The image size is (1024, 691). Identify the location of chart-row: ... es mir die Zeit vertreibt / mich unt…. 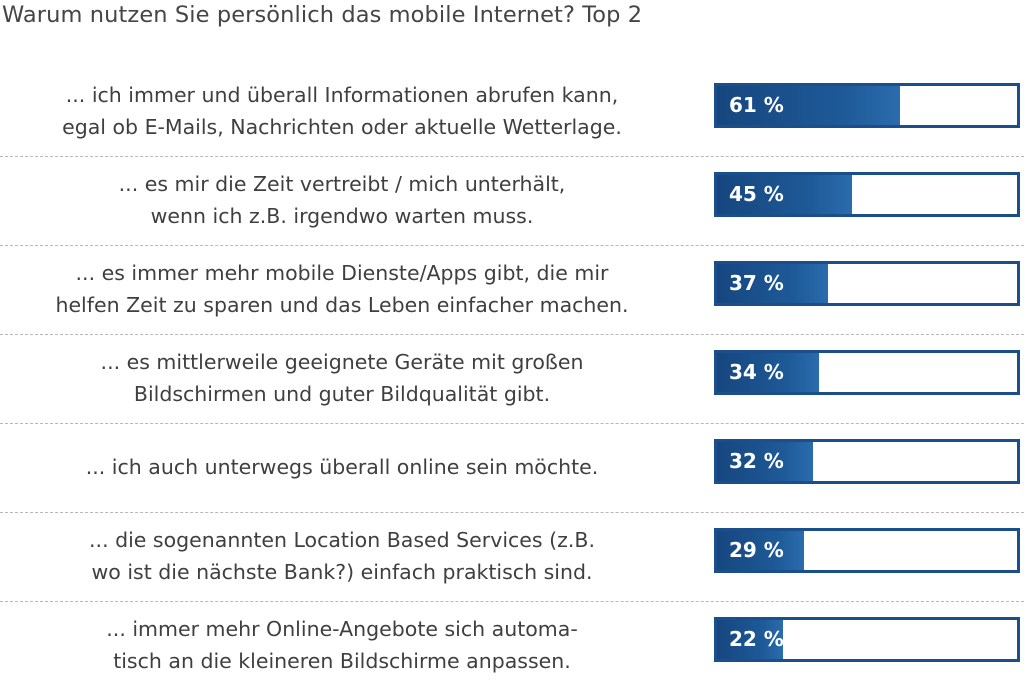
(512, 201).